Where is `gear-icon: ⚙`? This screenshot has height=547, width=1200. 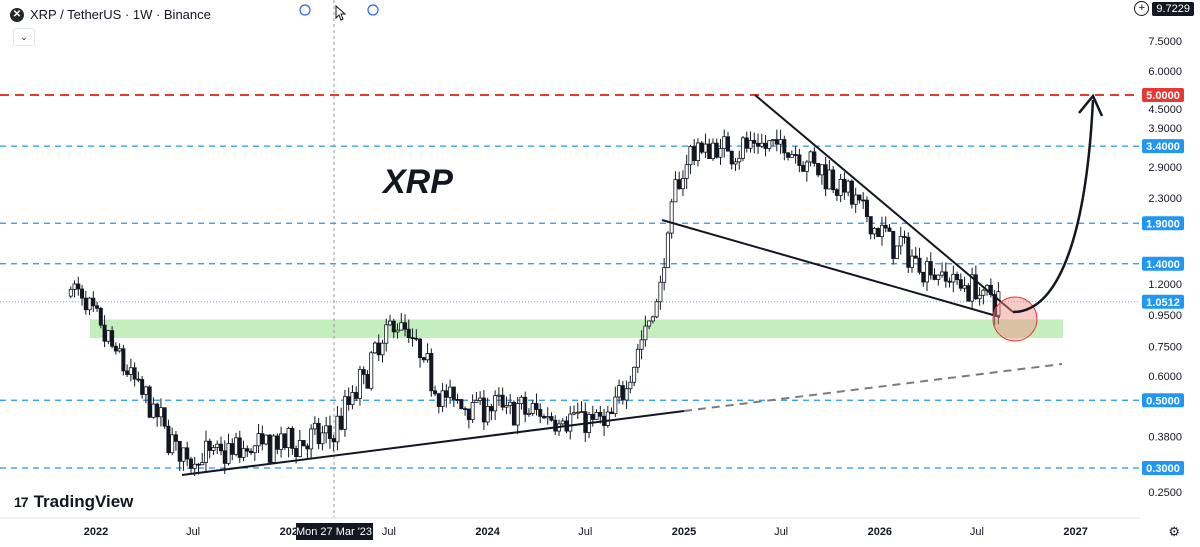 gear-icon: ⚙ is located at coordinates (1174, 531).